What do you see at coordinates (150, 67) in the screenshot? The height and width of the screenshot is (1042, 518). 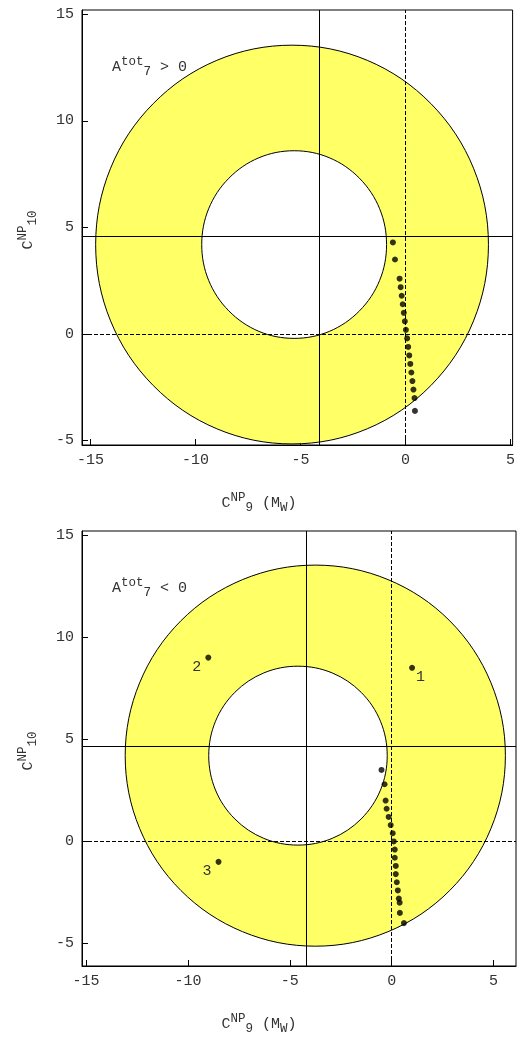 I see `annotation: A$^{tot}$$_{7}$ > 0` at bounding box center [150, 67].